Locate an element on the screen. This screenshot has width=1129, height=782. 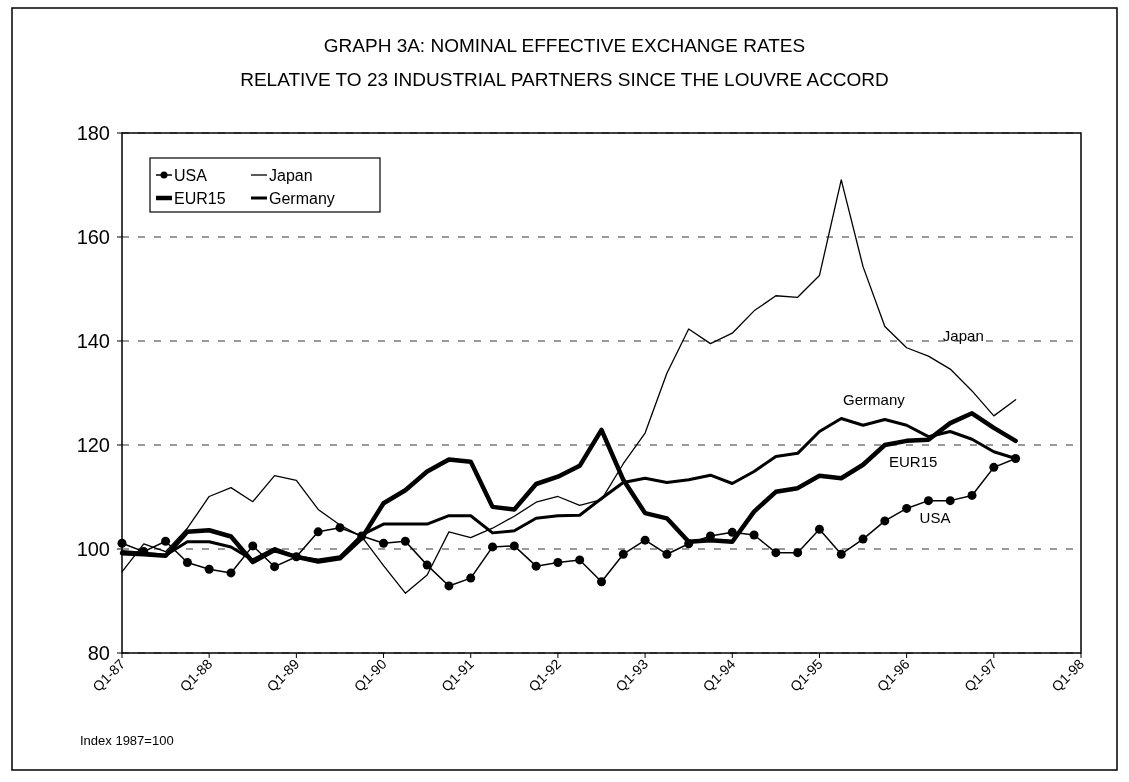
legend-label: EUR15 is located at coordinates (200, 198).